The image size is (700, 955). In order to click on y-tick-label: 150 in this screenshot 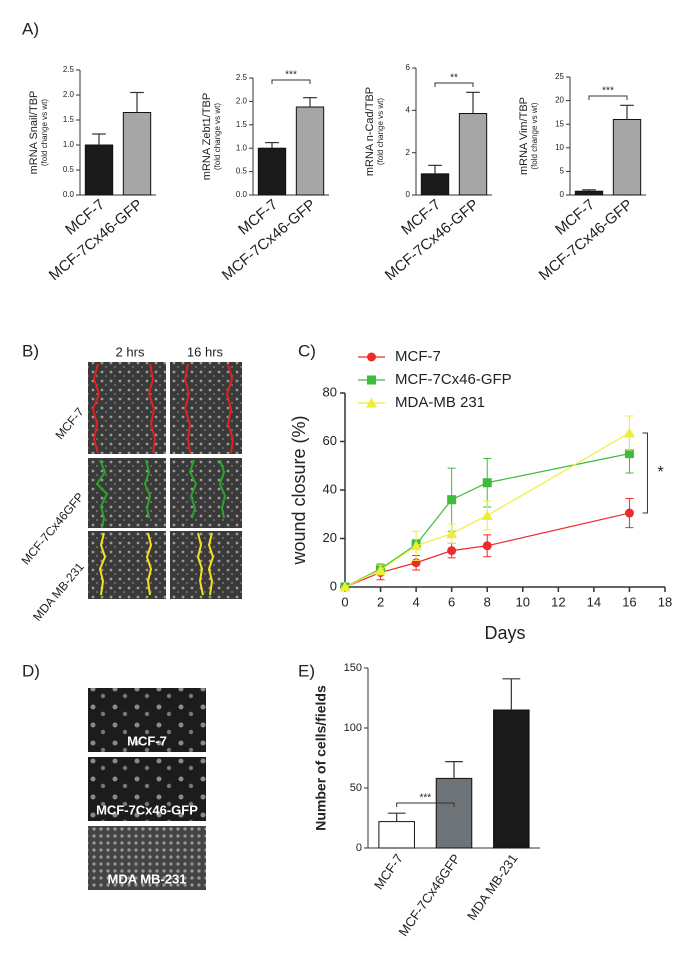, I will do `click(353, 668)`.